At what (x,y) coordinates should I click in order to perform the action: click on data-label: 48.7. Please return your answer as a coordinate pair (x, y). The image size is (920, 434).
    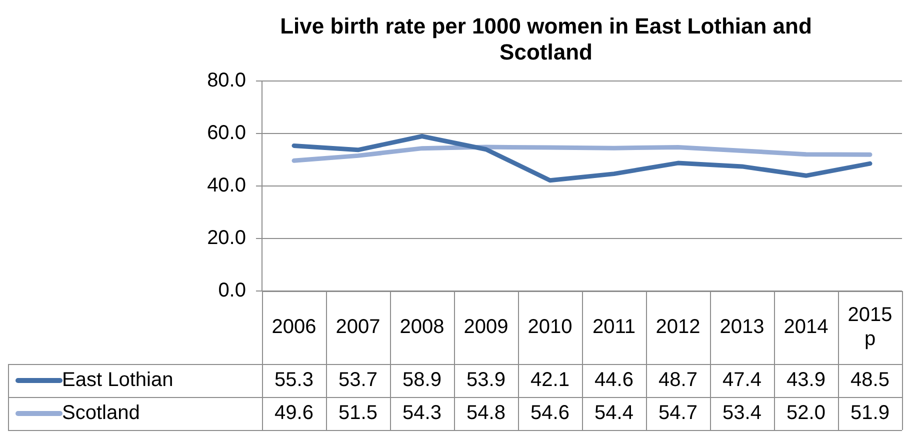
    Looking at the image, I should click on (678, 380).